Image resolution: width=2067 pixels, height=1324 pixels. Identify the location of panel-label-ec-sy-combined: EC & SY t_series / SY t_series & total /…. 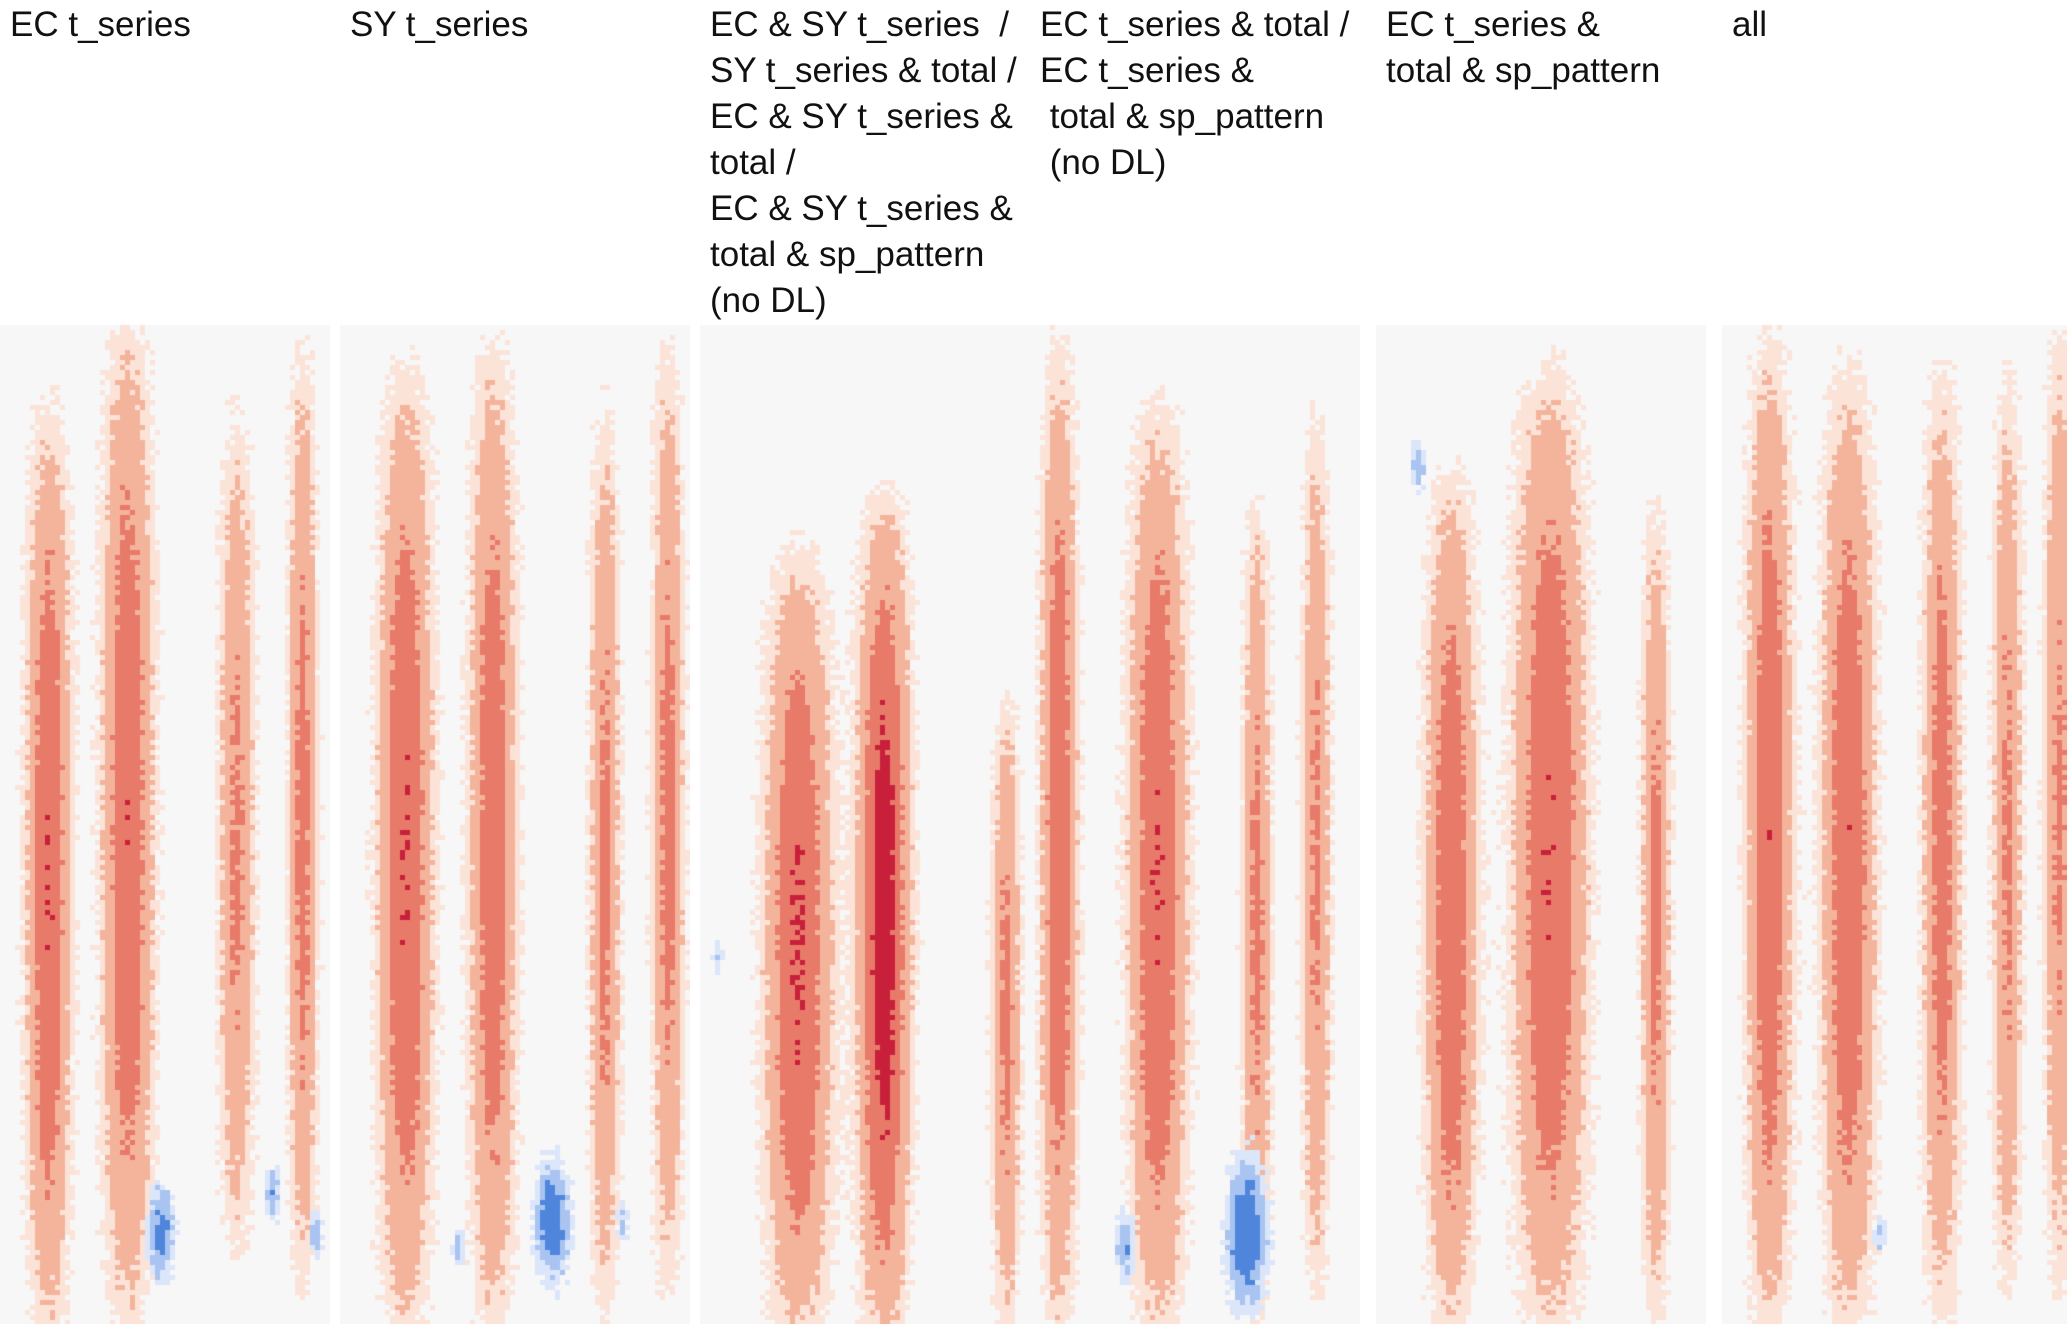
(863, 162).